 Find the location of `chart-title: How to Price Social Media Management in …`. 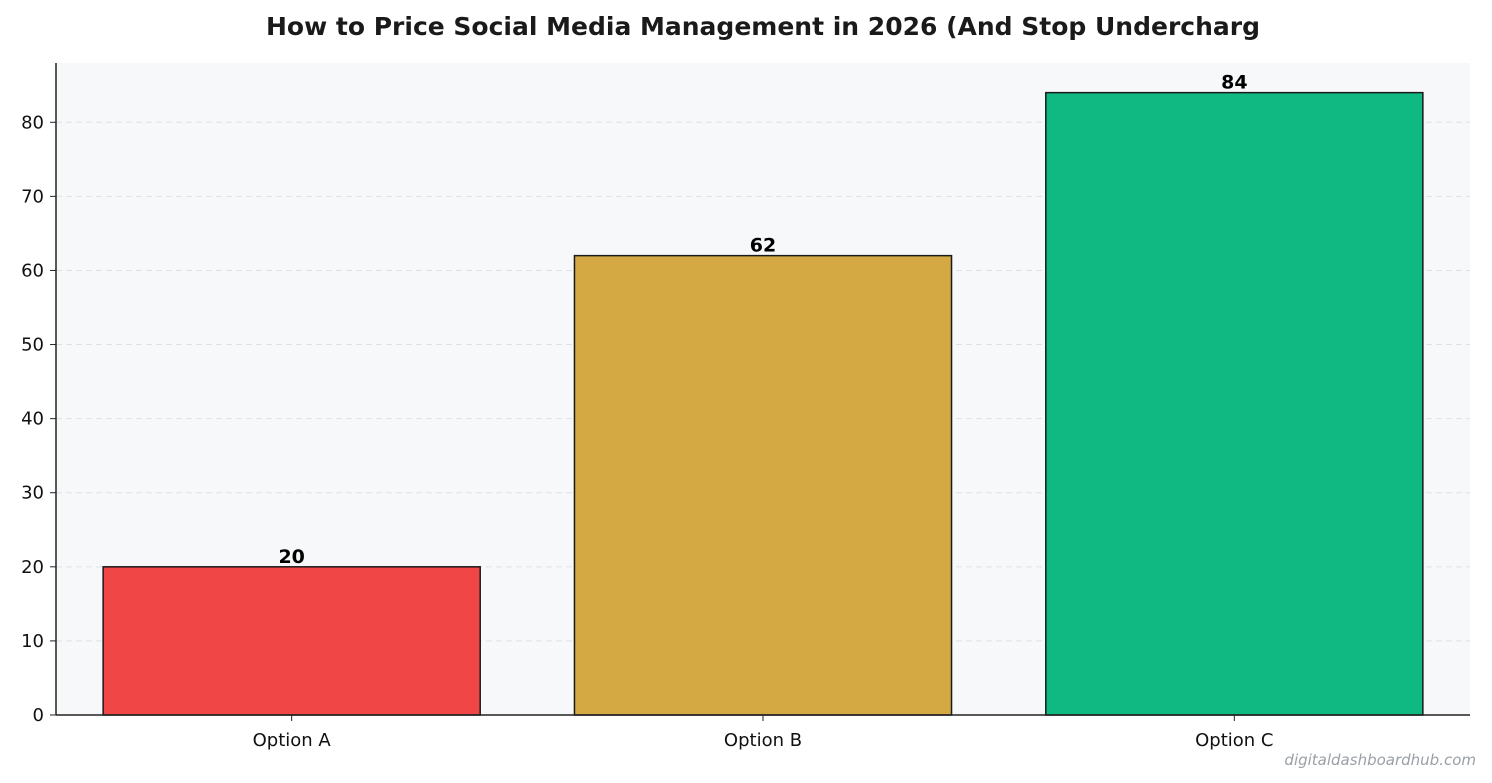

chart-title: How to Price Social Media Management in … is located at coordinates (763, 26).